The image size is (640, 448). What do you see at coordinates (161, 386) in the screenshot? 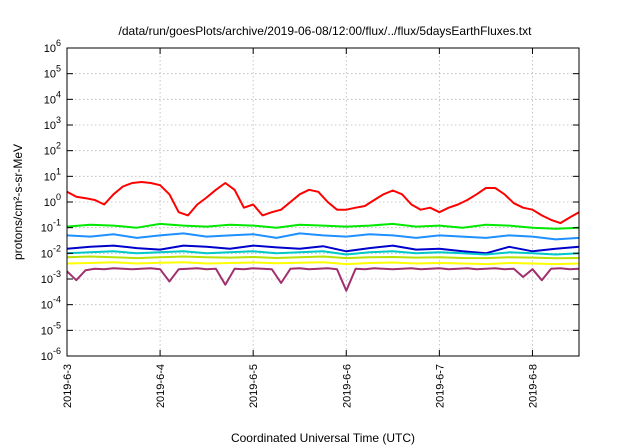
I see `x-tick-label: 2019-6-4` at bounding box center [161, 386].